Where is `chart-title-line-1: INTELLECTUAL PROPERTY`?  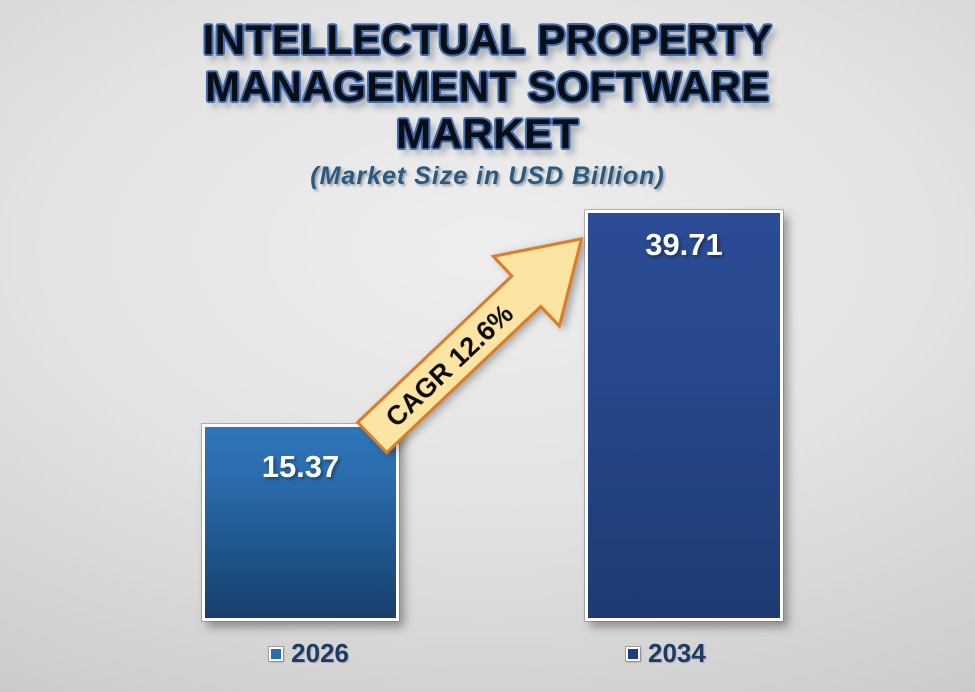
chart-title-line-1: INTELLECTUAL PROPERTY is located at coordinates (487, 39).